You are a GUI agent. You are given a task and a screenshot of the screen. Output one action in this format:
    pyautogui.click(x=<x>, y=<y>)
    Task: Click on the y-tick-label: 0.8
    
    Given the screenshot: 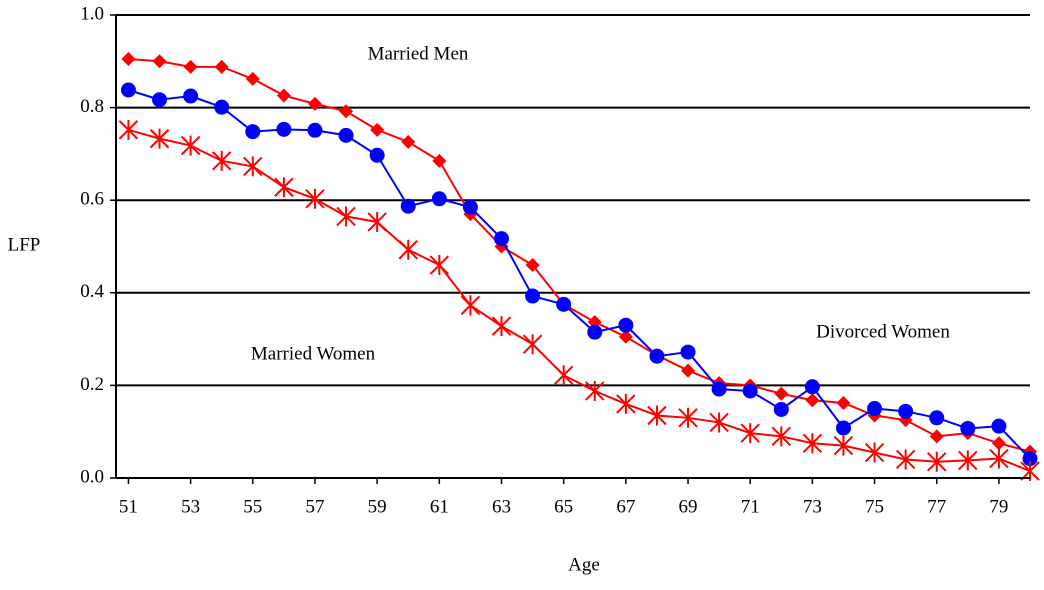 What is the action you would take?
    pyautogui.click(x=92, y=106)
    